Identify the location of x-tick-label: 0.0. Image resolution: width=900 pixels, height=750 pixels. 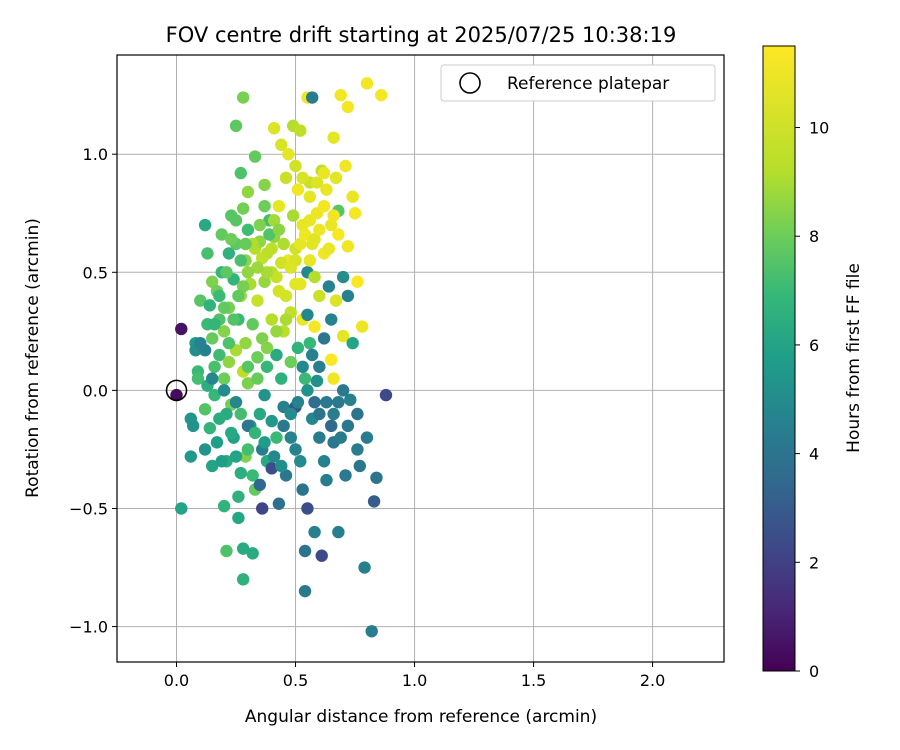
(176, 680).